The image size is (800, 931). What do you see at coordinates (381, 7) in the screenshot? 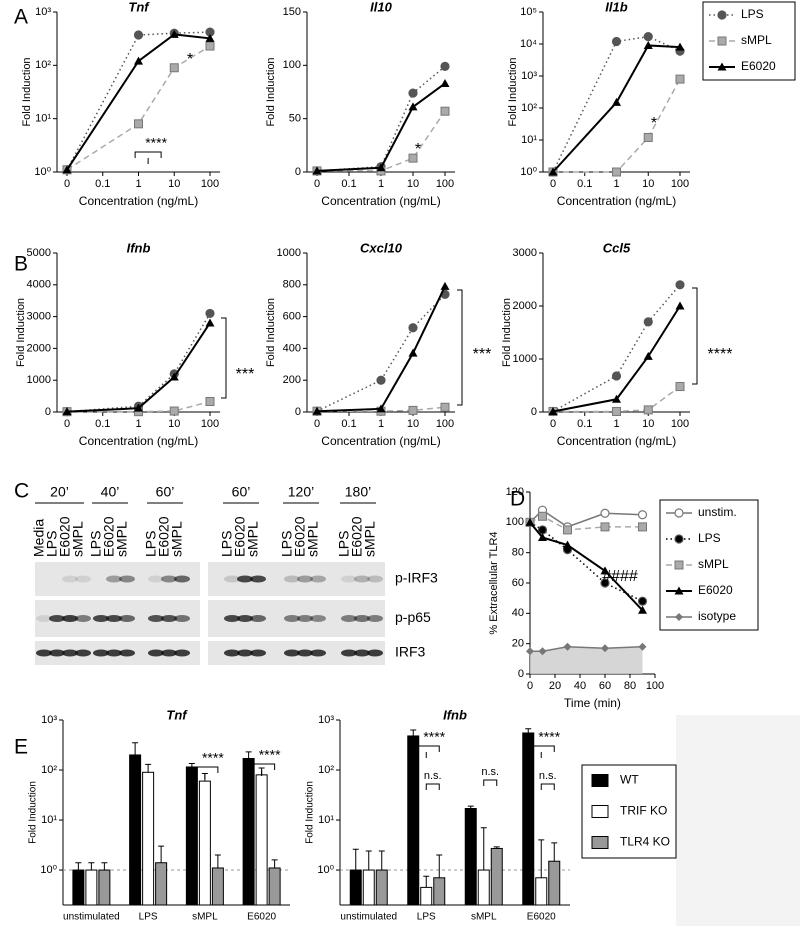
I see `chart-title: Il10` at bounding box center [381, 7].